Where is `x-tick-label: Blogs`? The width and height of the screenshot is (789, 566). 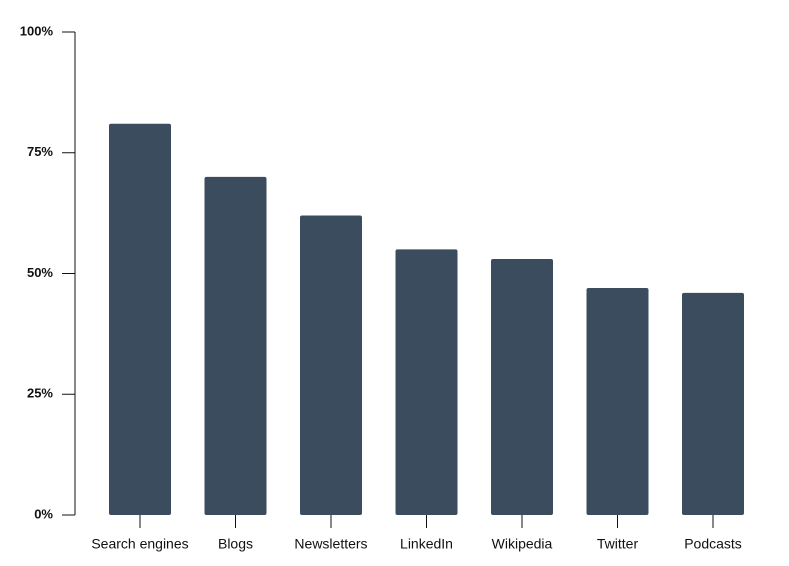 x-tick-label: Blogs is located at coordinates (235, 544).